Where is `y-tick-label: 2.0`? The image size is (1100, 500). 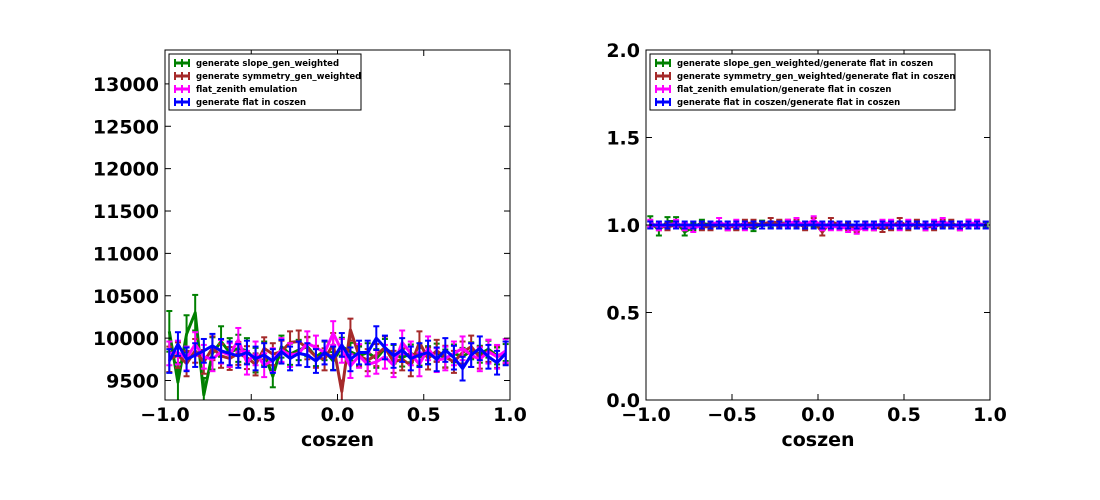 y-tick-label: 2.0 is located at coordinates (623, 51).